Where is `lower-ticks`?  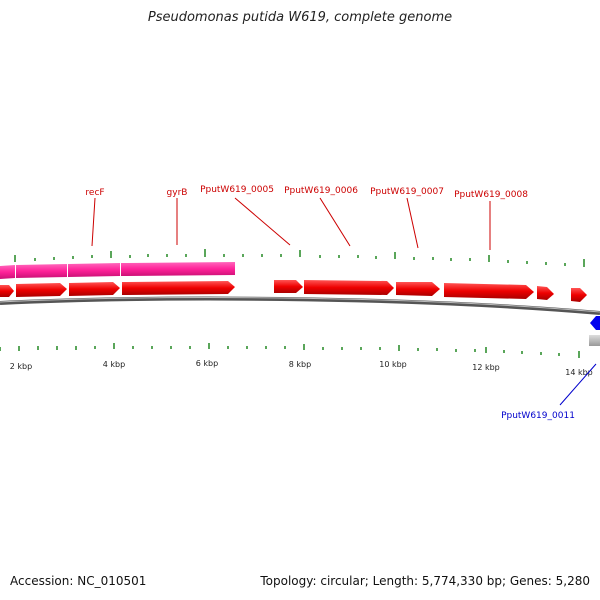
lower-ticks is located at coordinates (290, 350).